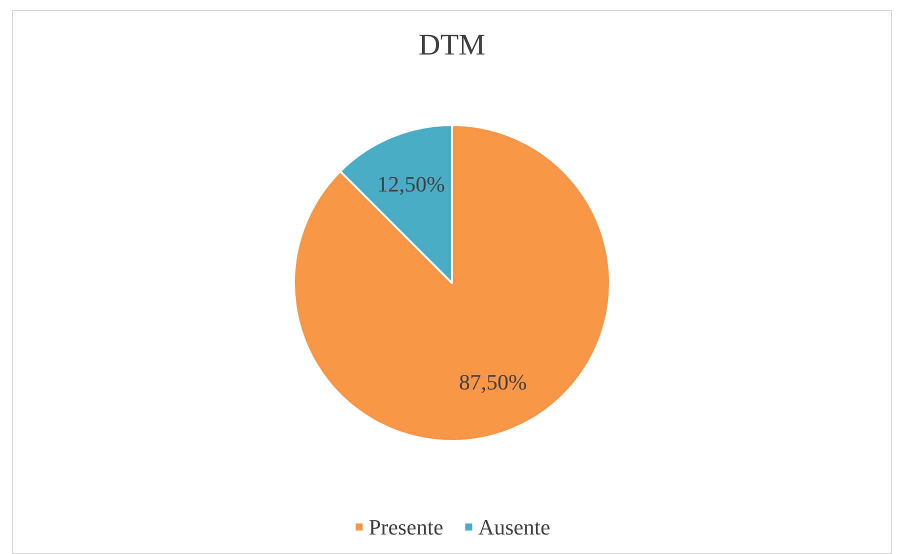  What do you see at coordinates (514, 527) in the screenshot?
I see `legend-label: Ausente` at bounding box center [514, 527].